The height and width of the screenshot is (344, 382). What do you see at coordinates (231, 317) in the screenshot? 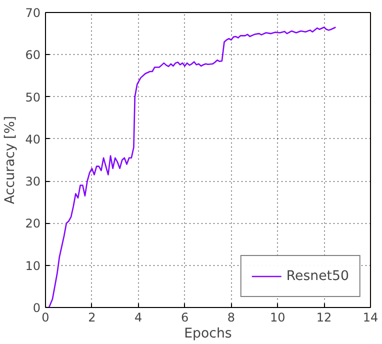
I see `x-tick-label: 8` at bounding box center [231, 317].